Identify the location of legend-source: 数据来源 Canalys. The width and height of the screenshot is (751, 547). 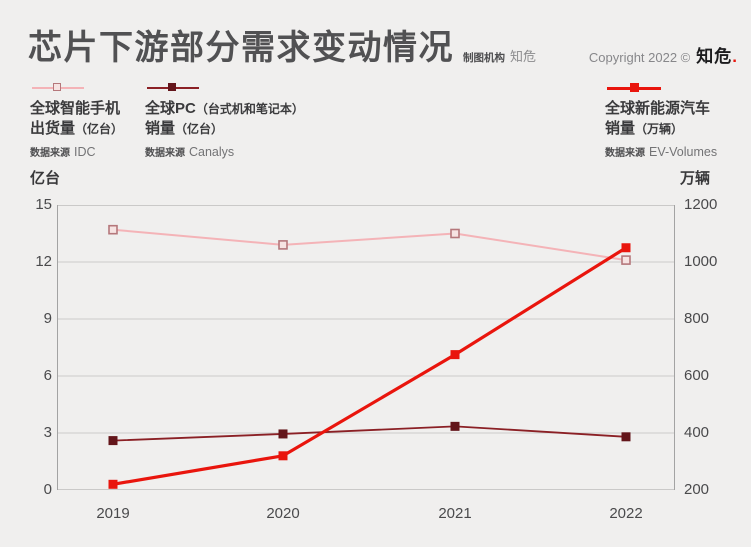
(190, 152).